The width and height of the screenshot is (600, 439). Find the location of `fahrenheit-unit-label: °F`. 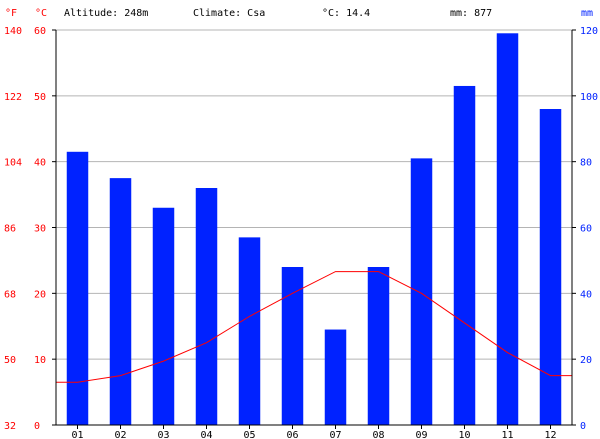

fahrenheit-unit-label: °F is located at coordinates (11, 13).